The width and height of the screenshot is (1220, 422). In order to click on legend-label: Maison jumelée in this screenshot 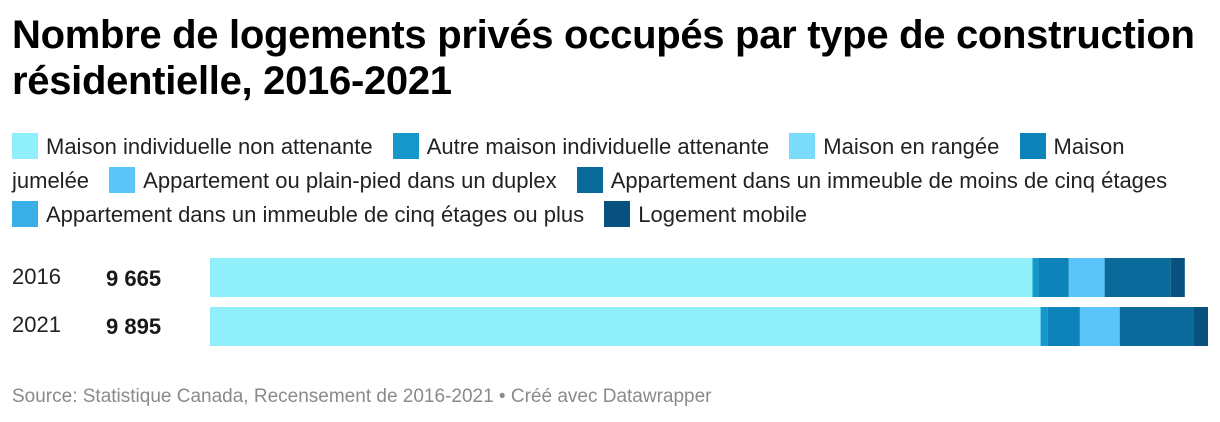, I will do `click(568, 163)`.